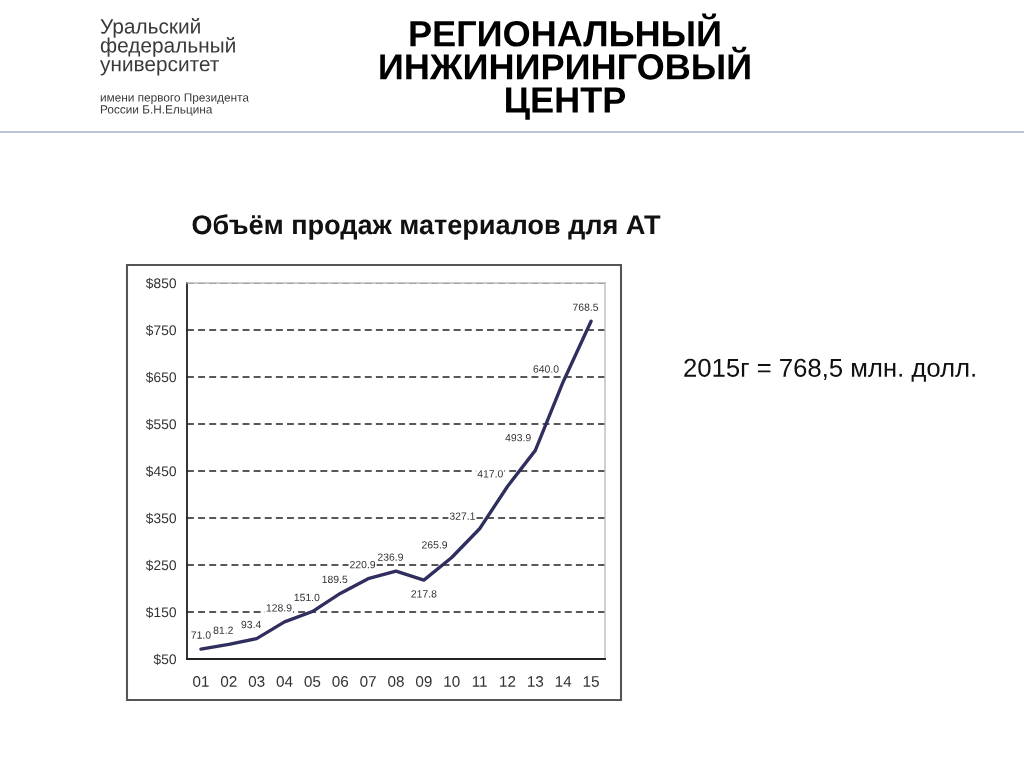 This screenshot has height=767, width=1024. What do you see at coordinates (424, 594) in the screenshot?
I see `data-label: 217.8` at bounding box center [424, 594].